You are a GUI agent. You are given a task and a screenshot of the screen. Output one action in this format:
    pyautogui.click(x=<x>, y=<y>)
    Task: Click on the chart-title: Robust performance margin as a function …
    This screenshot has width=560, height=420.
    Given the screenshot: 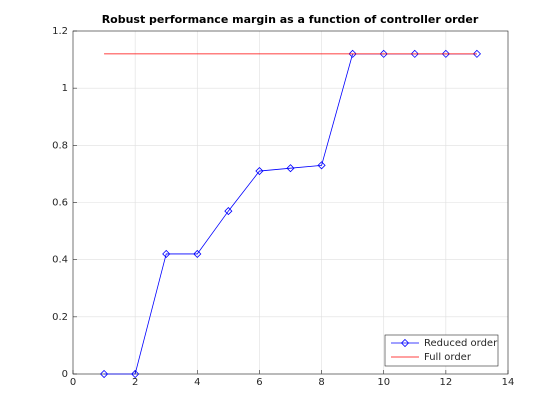 What is the action you would take?
    pyautogui.click(x=290, y=19)
    